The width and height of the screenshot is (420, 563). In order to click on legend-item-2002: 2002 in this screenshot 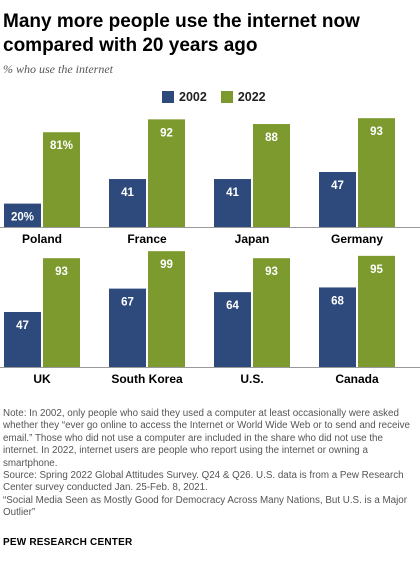, I will do `click(184, 97)`.